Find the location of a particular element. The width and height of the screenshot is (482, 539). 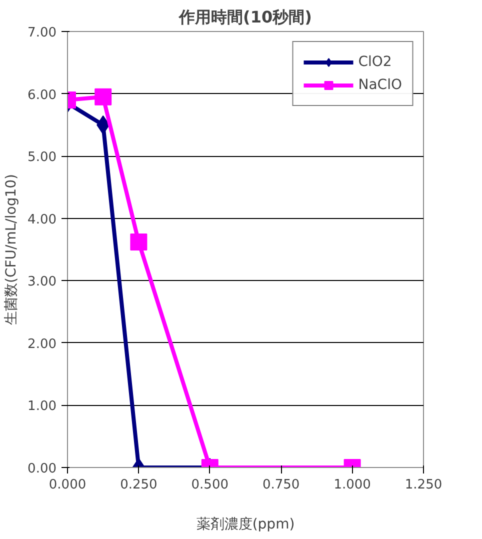

y-tick-label: 4.00 is located at coordinates (42, 220).